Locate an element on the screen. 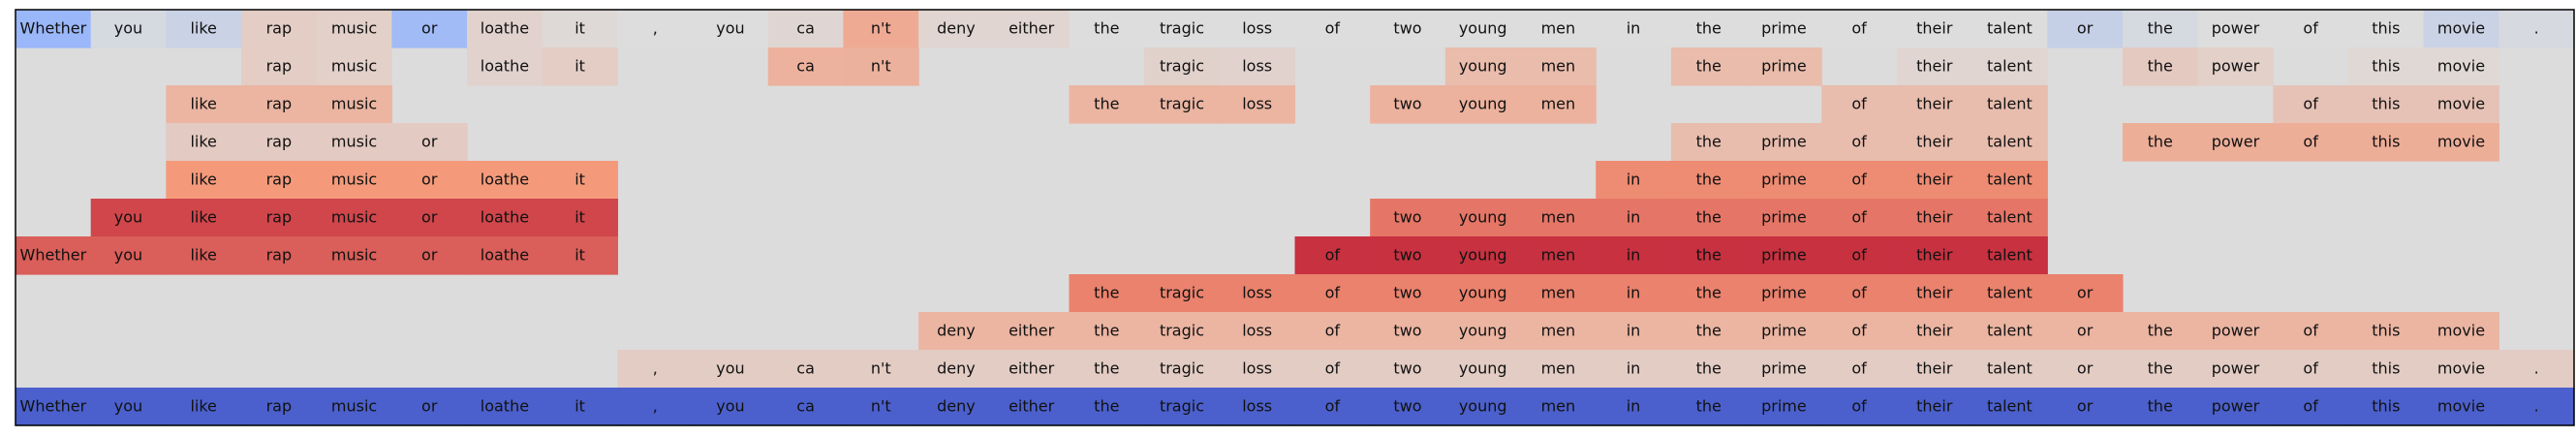  token-label-r5-c26: talent is located at coordinates (2010, 217).